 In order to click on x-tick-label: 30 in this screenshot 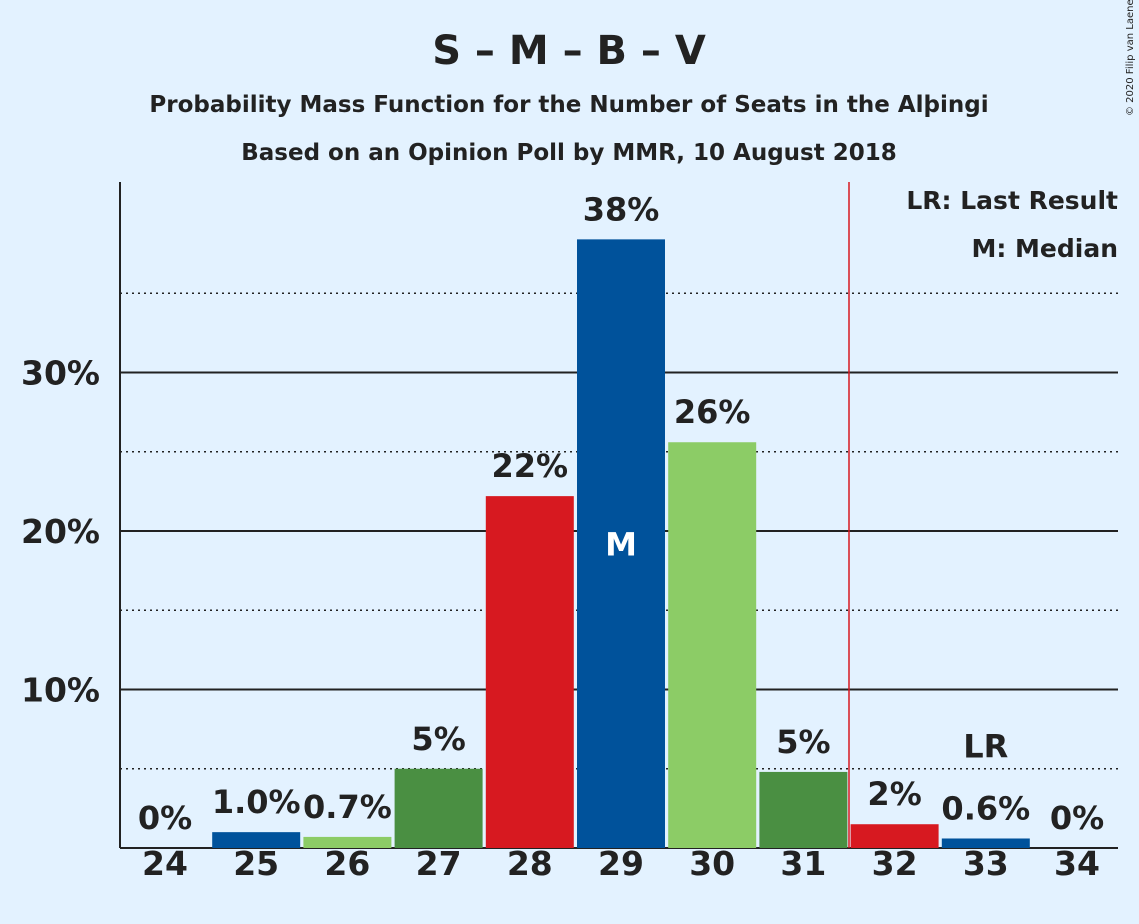, I will do `click(712, 863)`.